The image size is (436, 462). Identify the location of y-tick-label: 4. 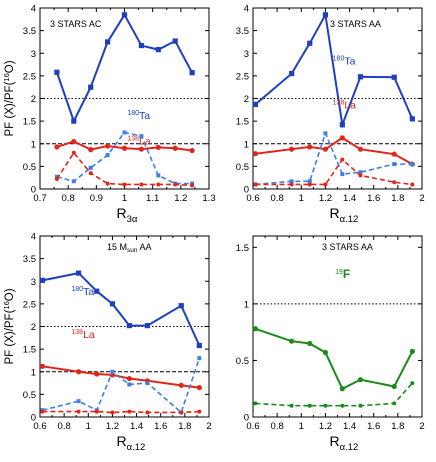
(246, 9).